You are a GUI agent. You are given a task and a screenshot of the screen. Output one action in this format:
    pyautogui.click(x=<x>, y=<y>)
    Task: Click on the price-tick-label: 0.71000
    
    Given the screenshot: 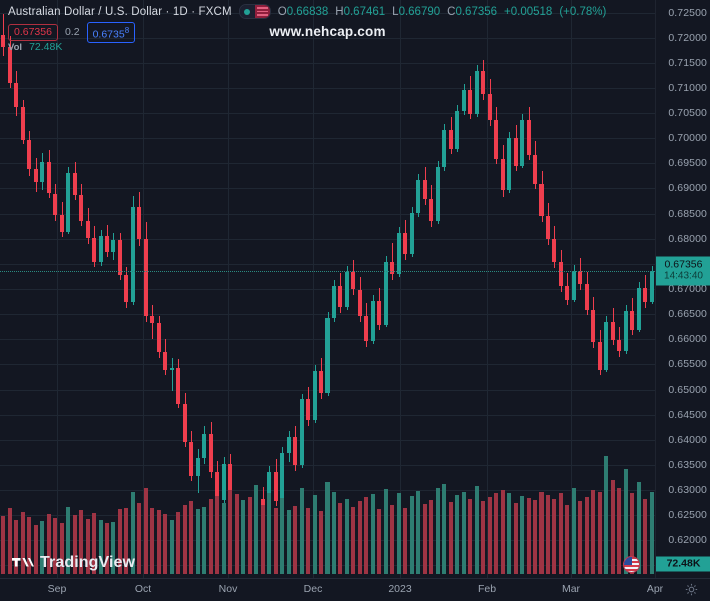 What is the action you would take?
    pyautogui.click(x=687, y=87)
    